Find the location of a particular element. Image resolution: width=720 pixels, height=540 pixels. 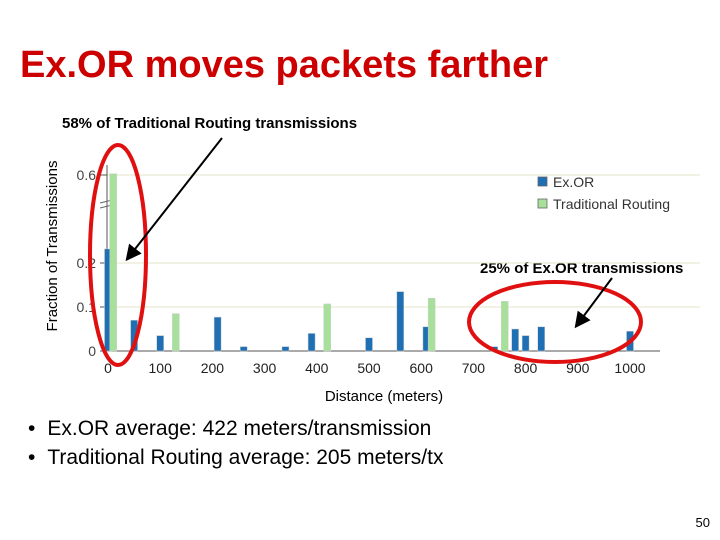

y-tick-label: 0.6 is located at coordinates (87, 175).